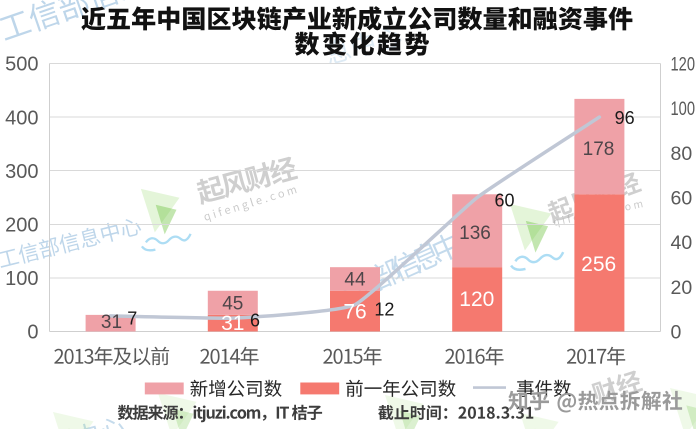 The height and width of the screenshot is (434, 696). Describe the element at coordinates (682, 154) in the screenshot. I see `svg-text: 80` at that location.